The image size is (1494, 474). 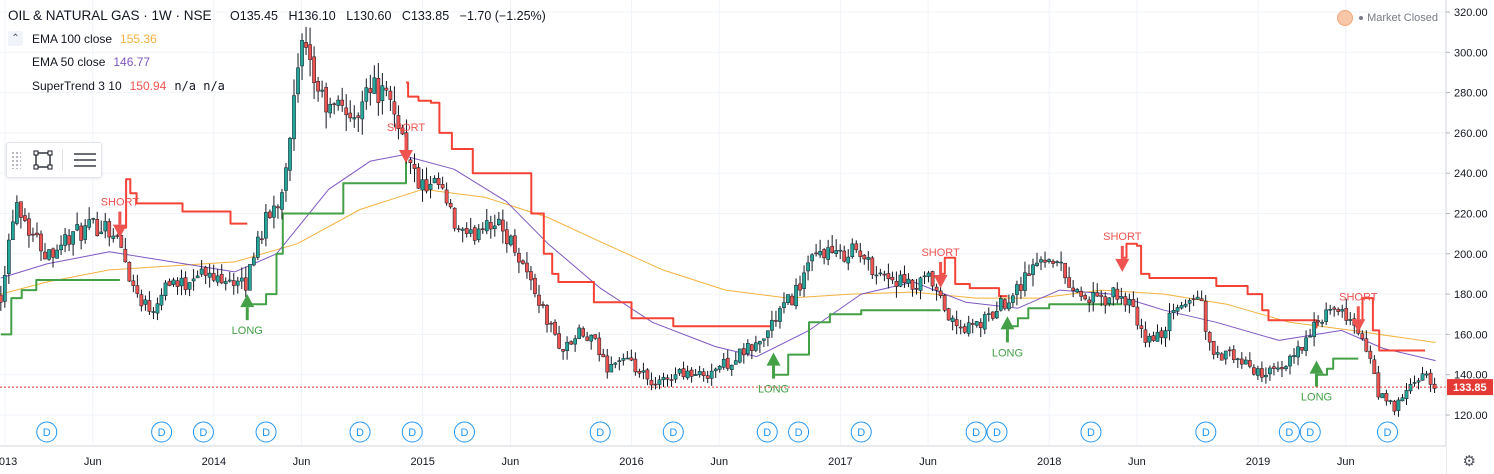 I want to click on legend-supertrend-label: SuperTrend 3 10, so click(x=77, y=86).